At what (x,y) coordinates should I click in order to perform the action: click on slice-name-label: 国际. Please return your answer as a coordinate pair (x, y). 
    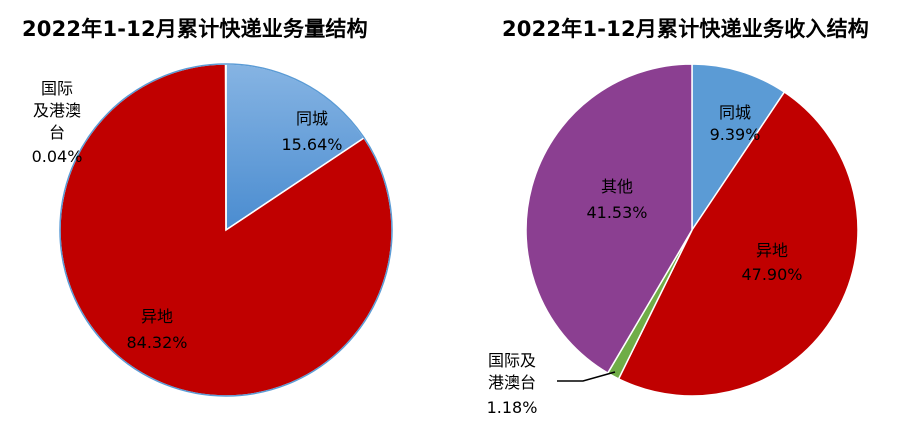
    Looking at the image, I should click on (57, 88).